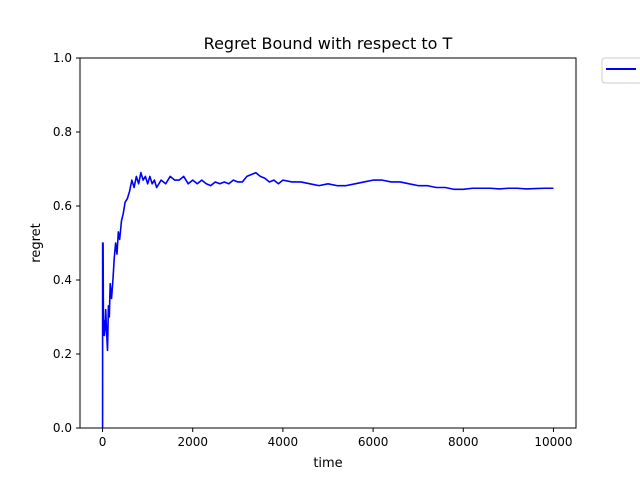  I want to click on y-tick-label: 0.6, so click(62, 206).